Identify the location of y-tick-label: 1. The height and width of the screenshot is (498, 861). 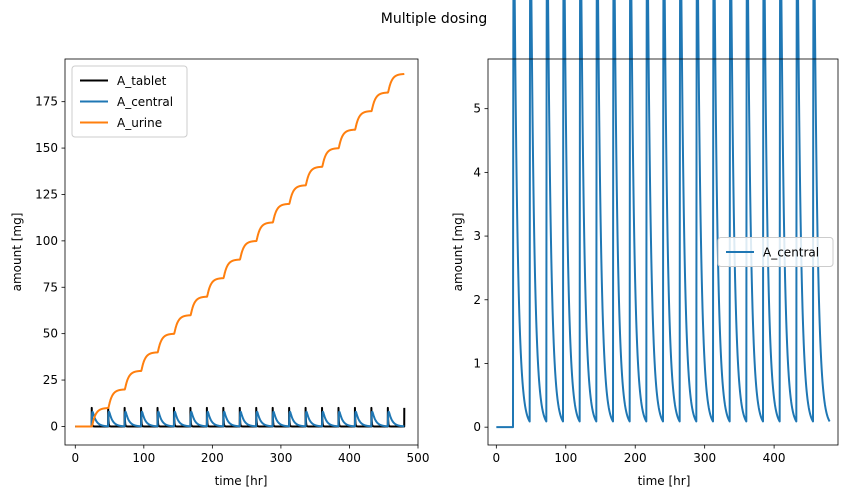
(477, 363).